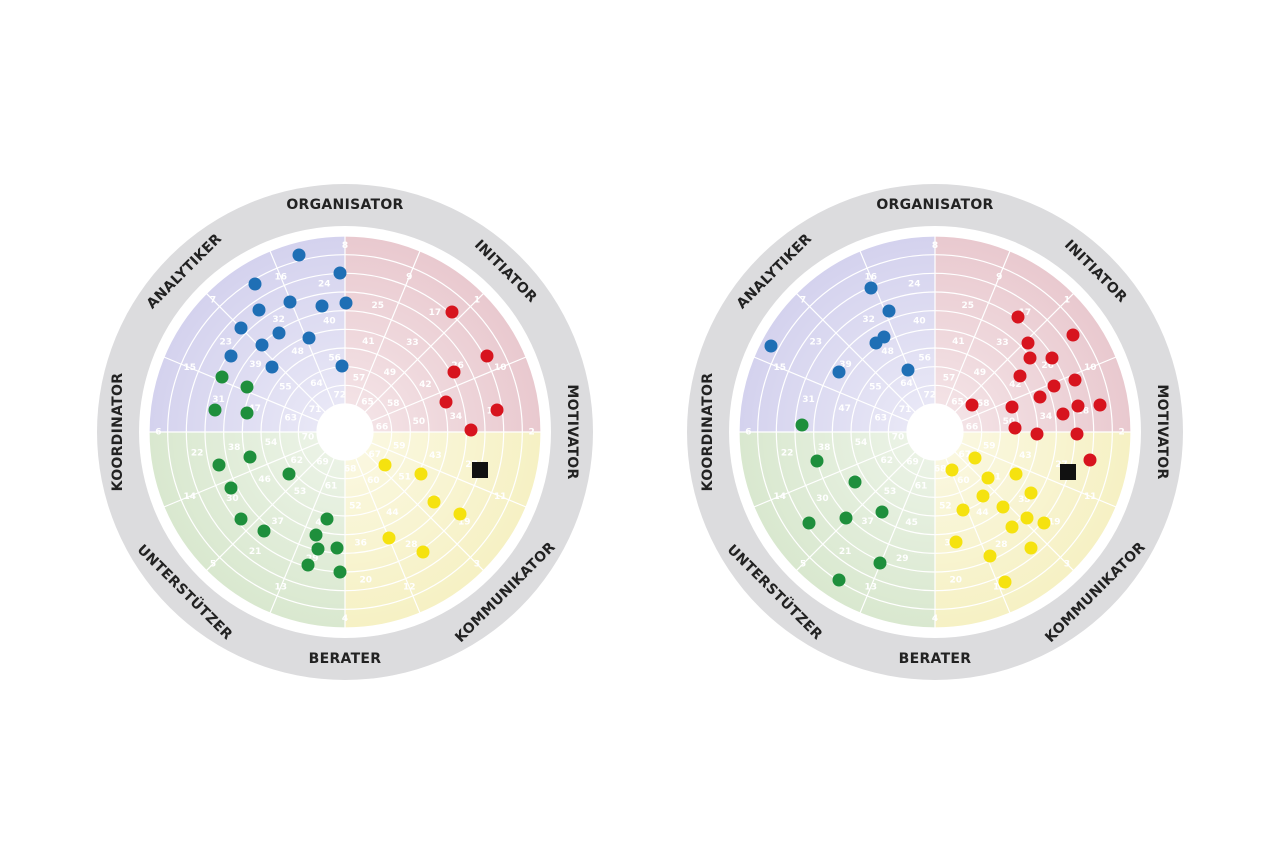  I want to click on position-number: 67, so click(965, 455).